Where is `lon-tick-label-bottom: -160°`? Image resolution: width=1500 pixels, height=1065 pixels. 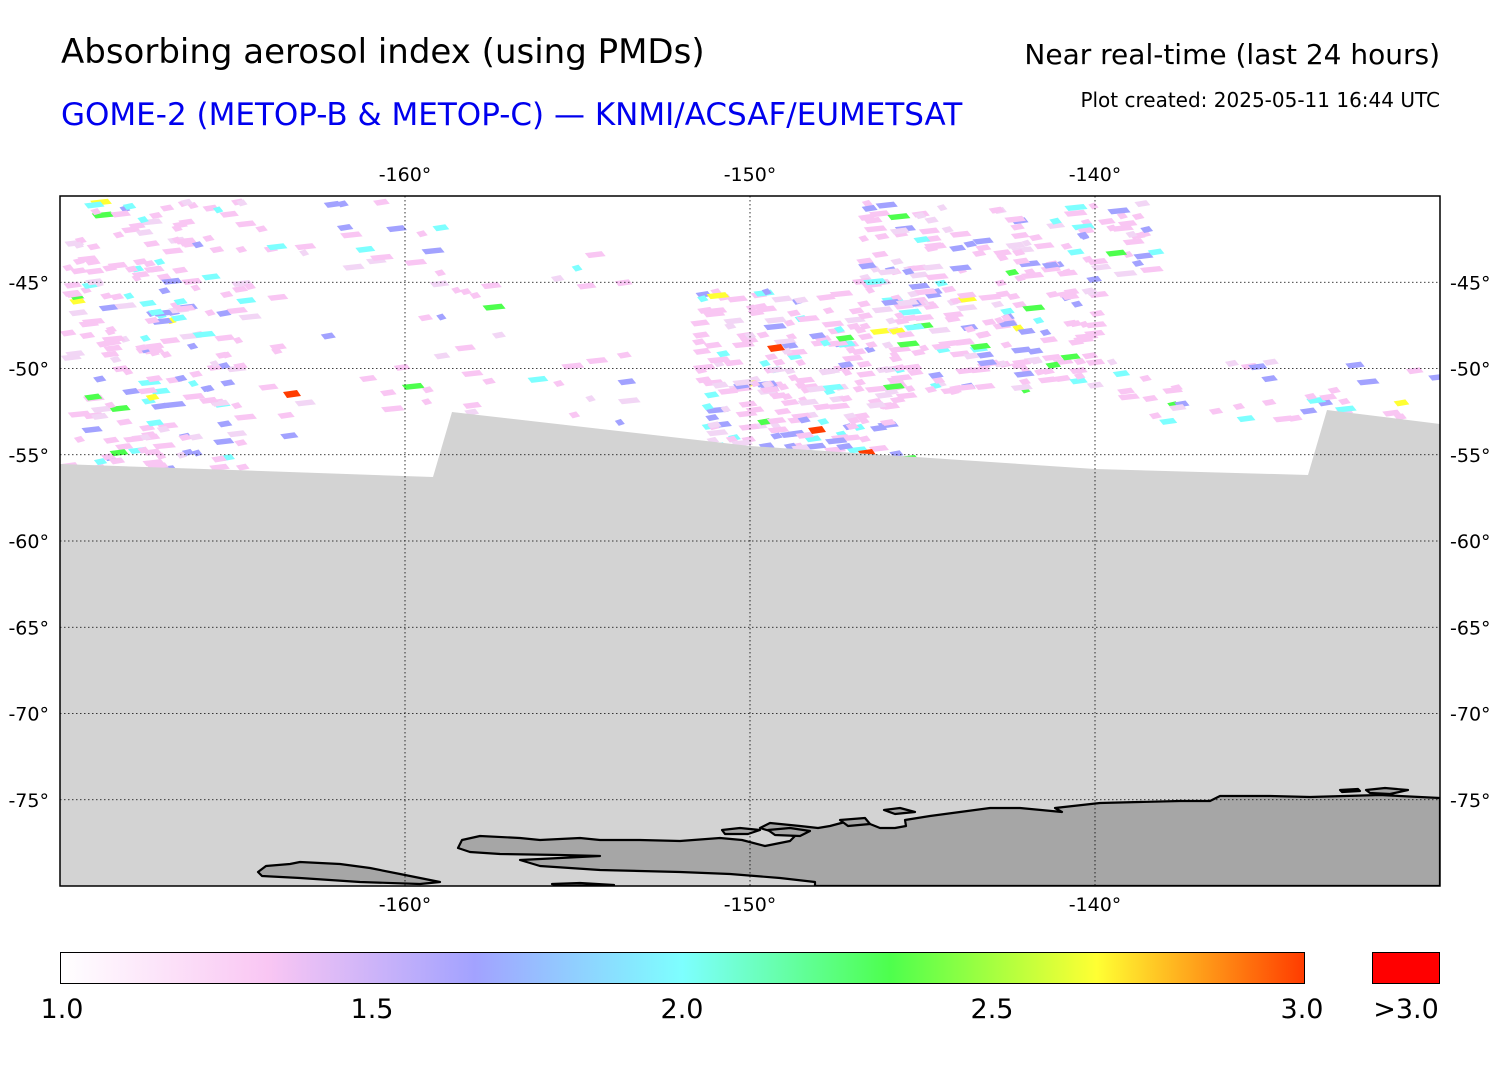
lon-tick-label-bottom: -160° is located at coordinates (405, 905).